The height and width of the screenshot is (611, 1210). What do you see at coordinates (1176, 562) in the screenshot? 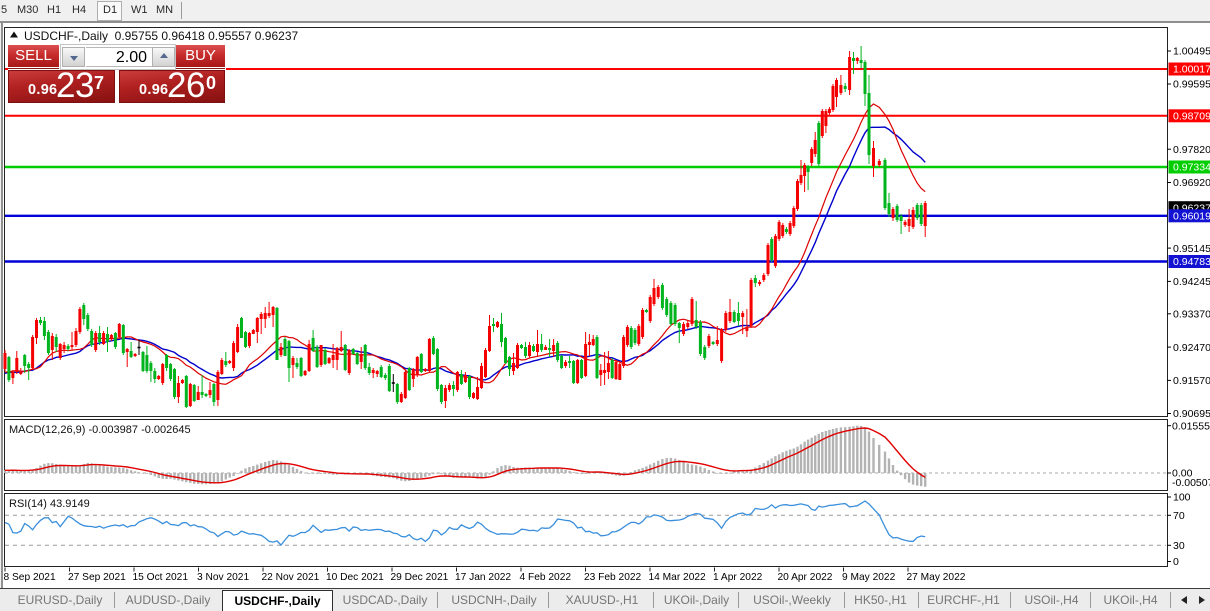
I see `svg-text: 0` at bounding box center [1176, 562].